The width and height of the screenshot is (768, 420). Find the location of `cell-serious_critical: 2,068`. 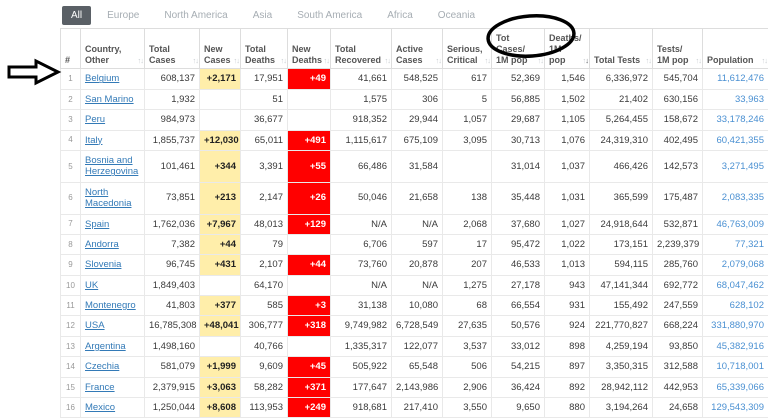

cell-serious_critical: 2,068 is located at coordinates (467, 224).